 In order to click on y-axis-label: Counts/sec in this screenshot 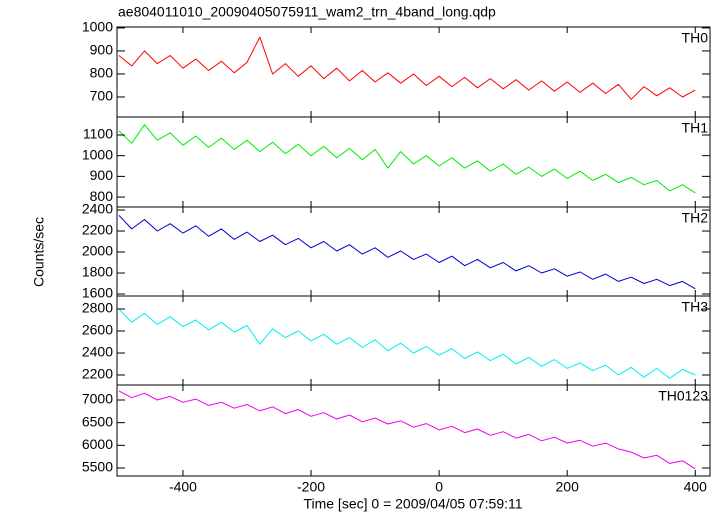, I will do `click(39, 252)`.